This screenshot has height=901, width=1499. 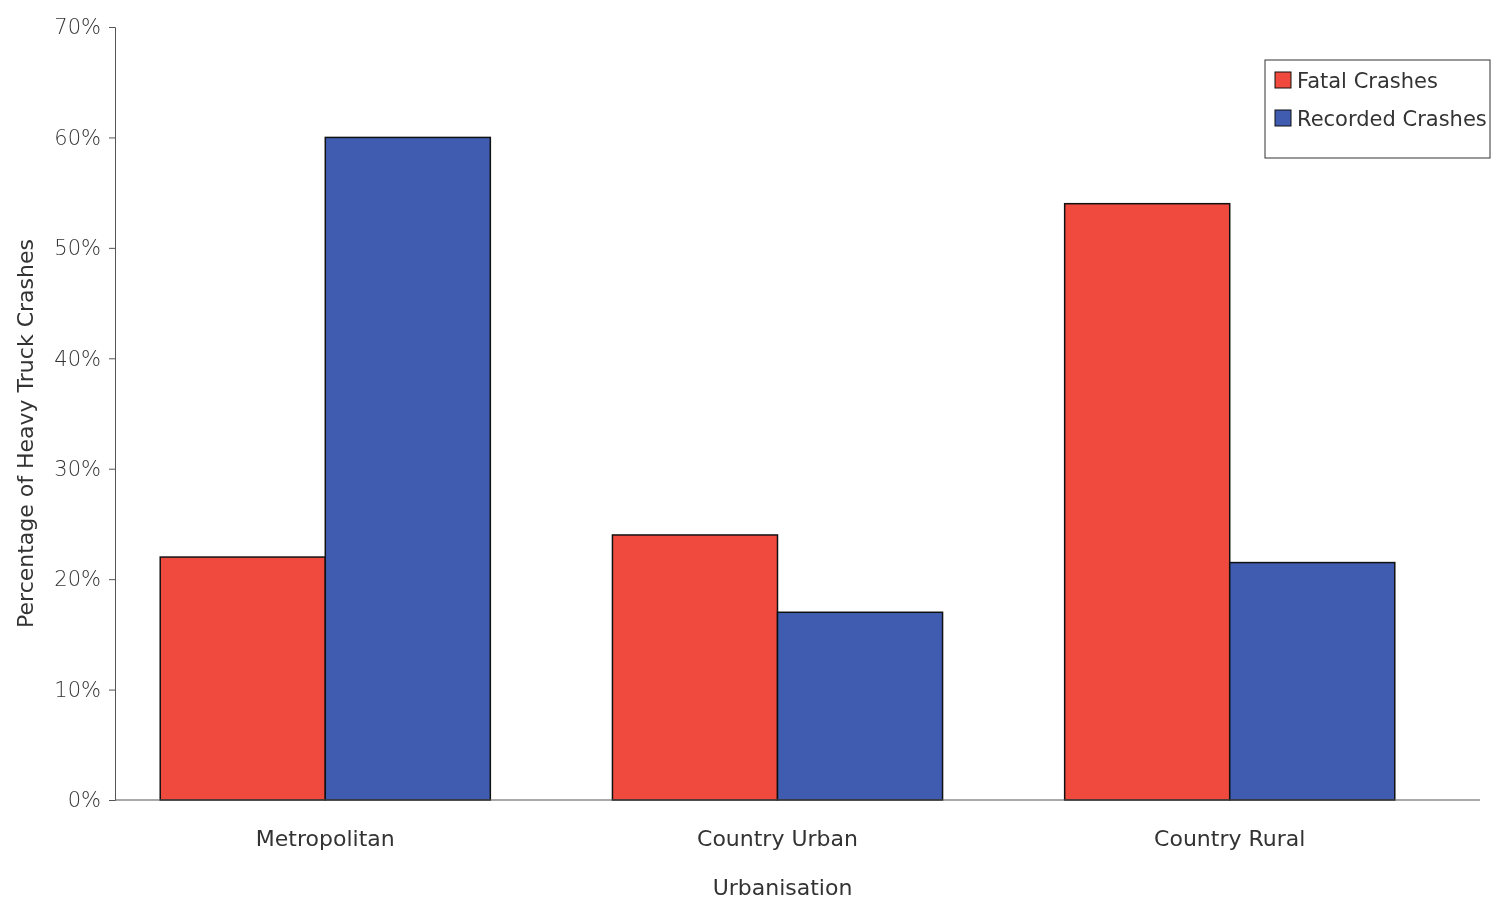 I want to click on legend-label: Fatal Crashes, so click(x=1367, y=81).